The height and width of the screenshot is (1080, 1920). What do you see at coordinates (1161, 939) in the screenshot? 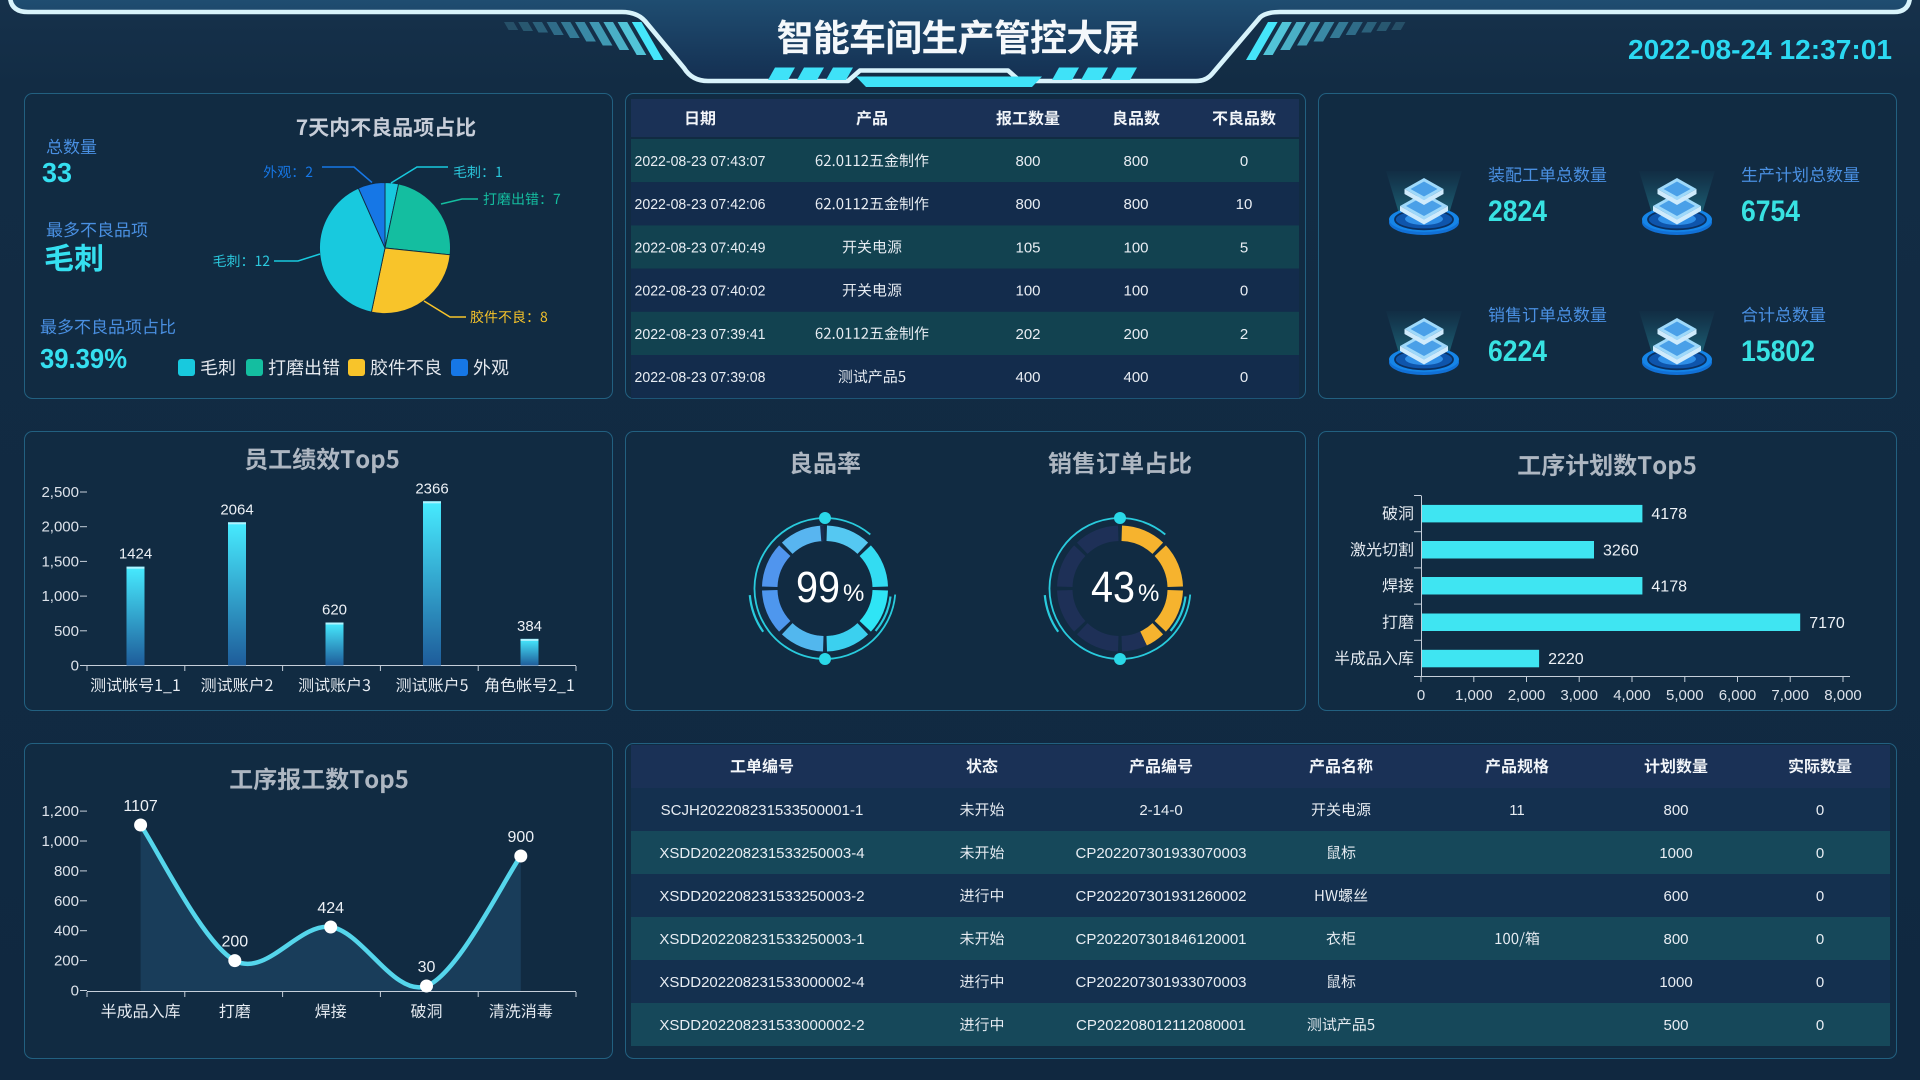
I see `svg-text: CP202207301846120001` at bounding box center [1161, 939].